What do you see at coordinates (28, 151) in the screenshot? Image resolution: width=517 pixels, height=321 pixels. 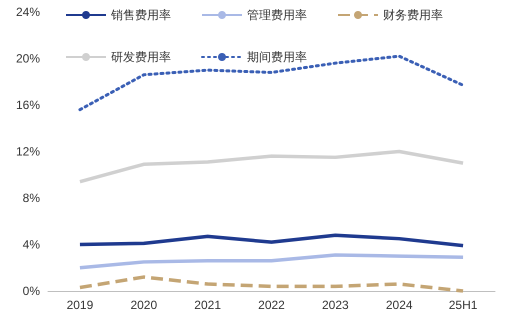 I see `y-tick-label: 12%` at bounding box center [28, 151].